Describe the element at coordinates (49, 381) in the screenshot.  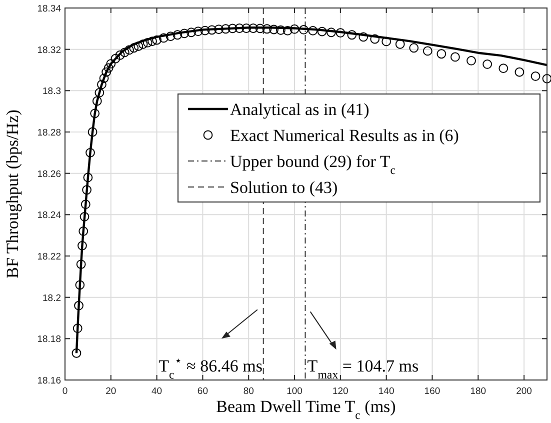
I see `y-tick-label: 18.16` at that location.